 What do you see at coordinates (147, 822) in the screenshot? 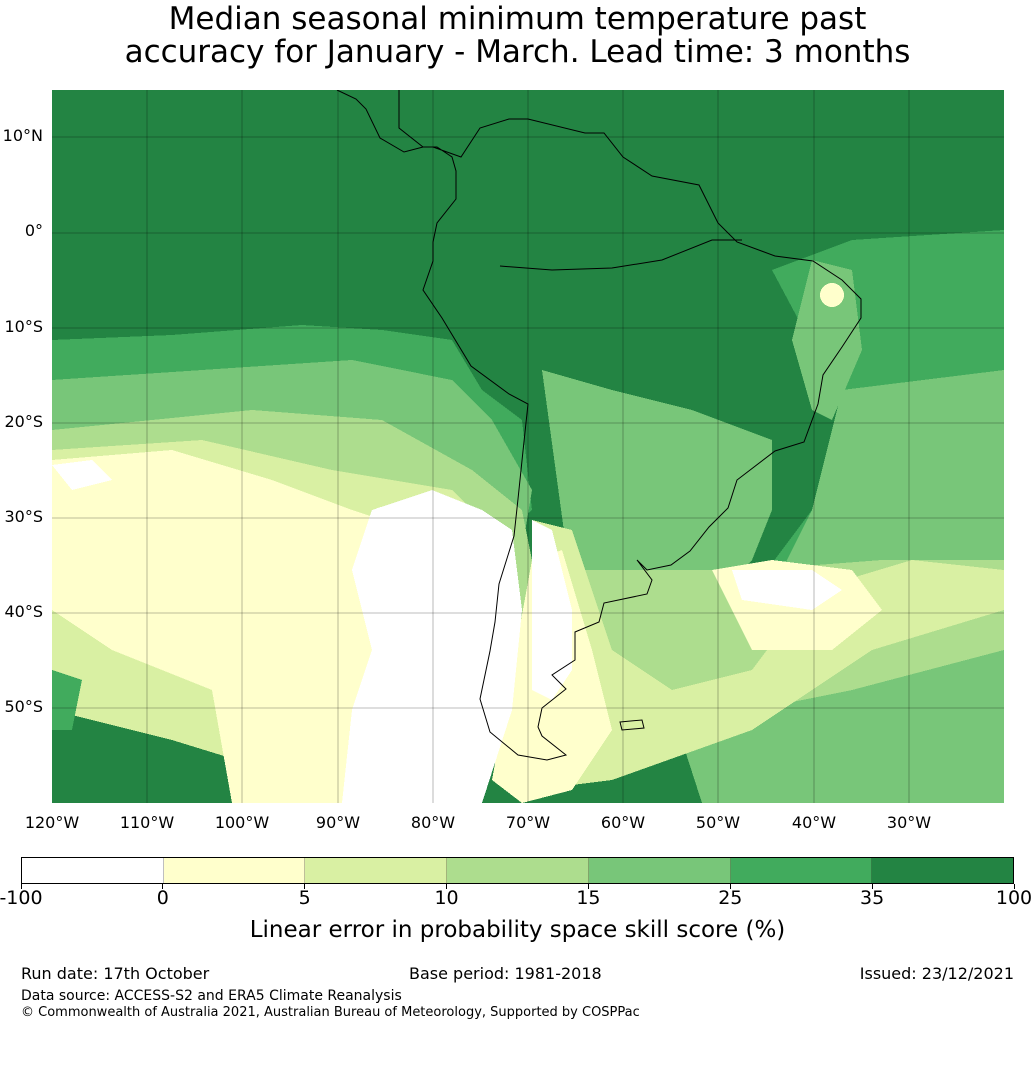
I see `lon-label: 110°W` at bounding box center [147, 822].